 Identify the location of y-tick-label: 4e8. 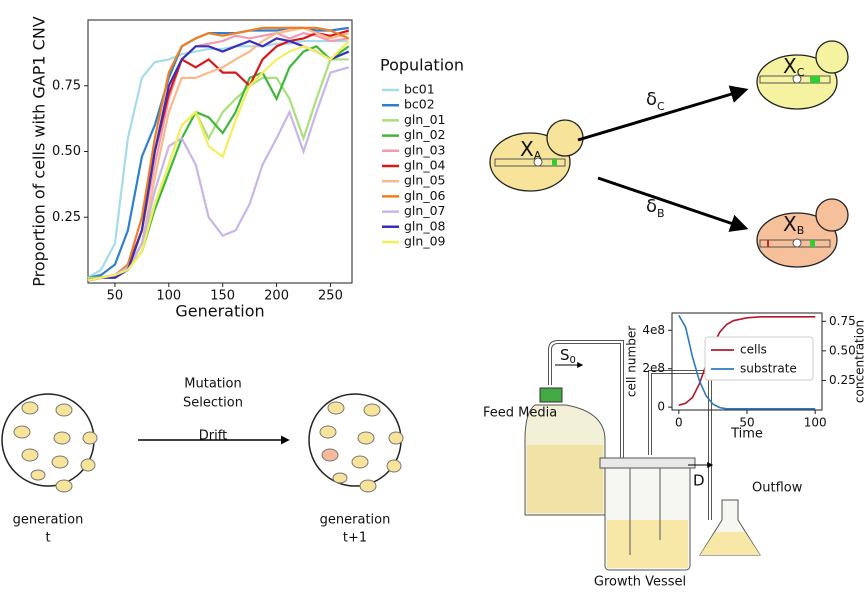
(653, 330).